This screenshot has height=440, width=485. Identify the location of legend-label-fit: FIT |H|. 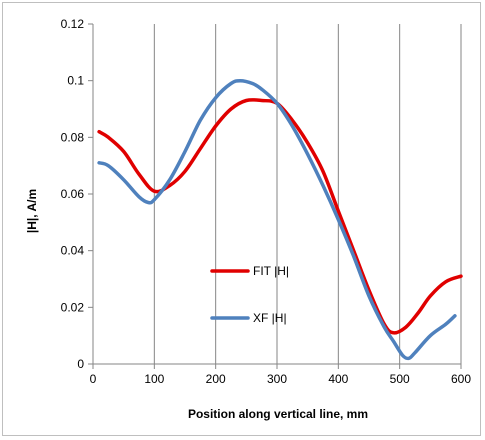
(271, 271).